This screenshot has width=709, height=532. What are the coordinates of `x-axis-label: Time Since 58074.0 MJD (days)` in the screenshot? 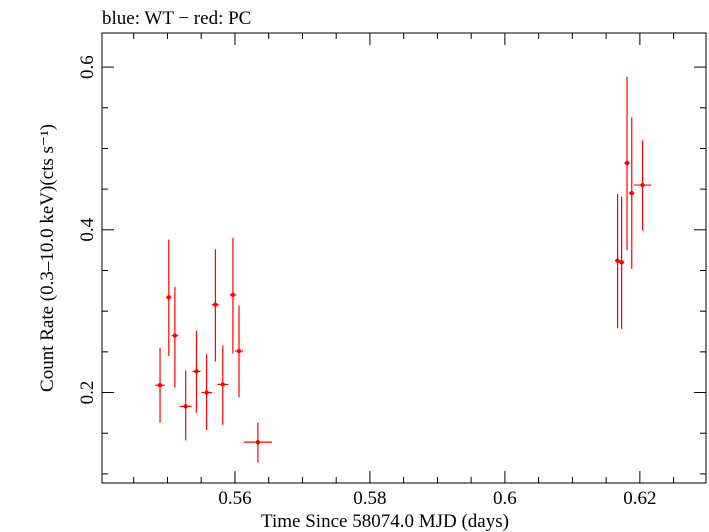 It's located at (385, 521).